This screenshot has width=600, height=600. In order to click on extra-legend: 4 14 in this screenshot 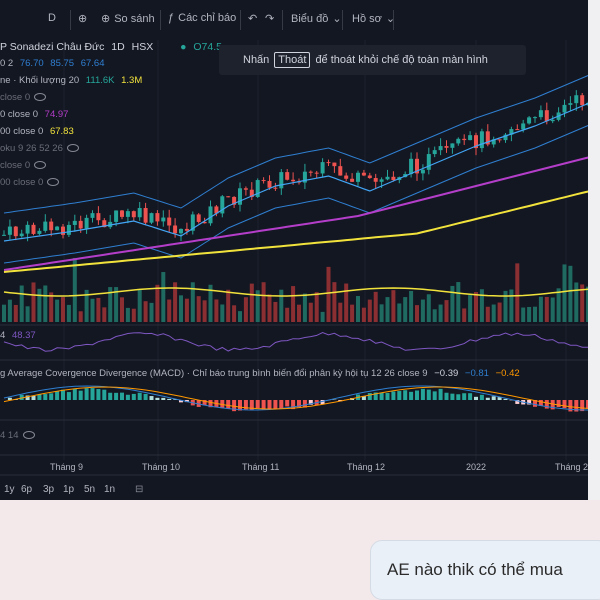, I will do `click(19, 435)`.